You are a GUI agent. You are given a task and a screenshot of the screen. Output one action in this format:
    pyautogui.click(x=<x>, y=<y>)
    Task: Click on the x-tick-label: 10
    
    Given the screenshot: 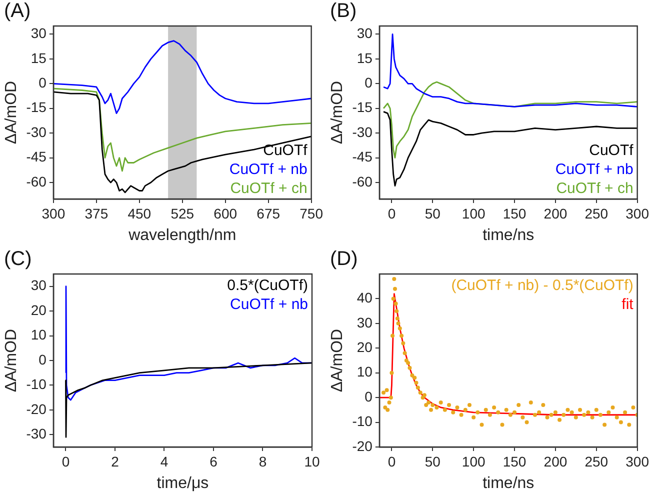 What is the action you would take?
    pyautogui.click(x=312, y=461)
    